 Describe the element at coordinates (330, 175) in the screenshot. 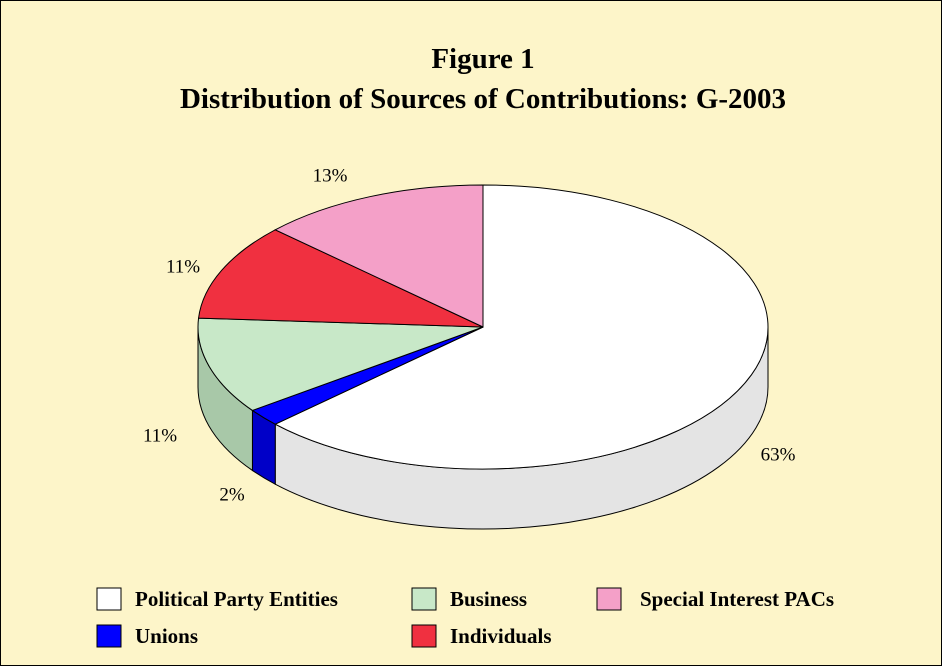

I see `data-label: 13%` at that location.